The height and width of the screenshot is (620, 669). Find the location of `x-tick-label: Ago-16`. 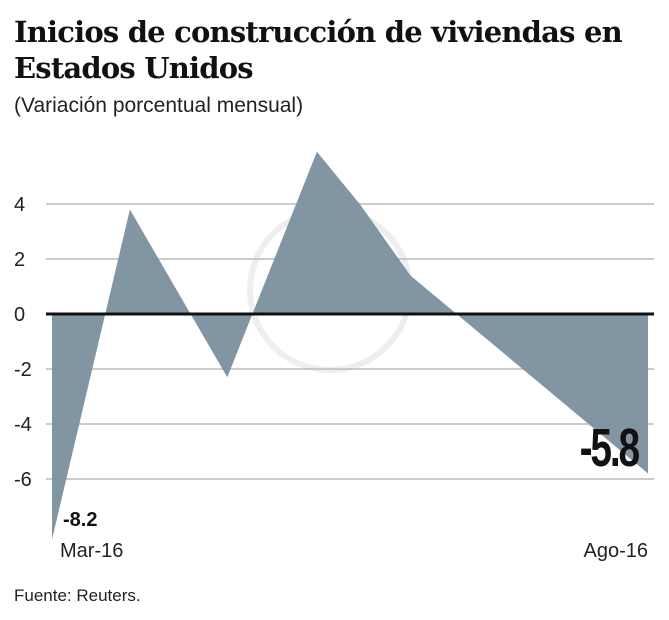

x-tick-label: Ago-16 is located at coordinates (616, 551).